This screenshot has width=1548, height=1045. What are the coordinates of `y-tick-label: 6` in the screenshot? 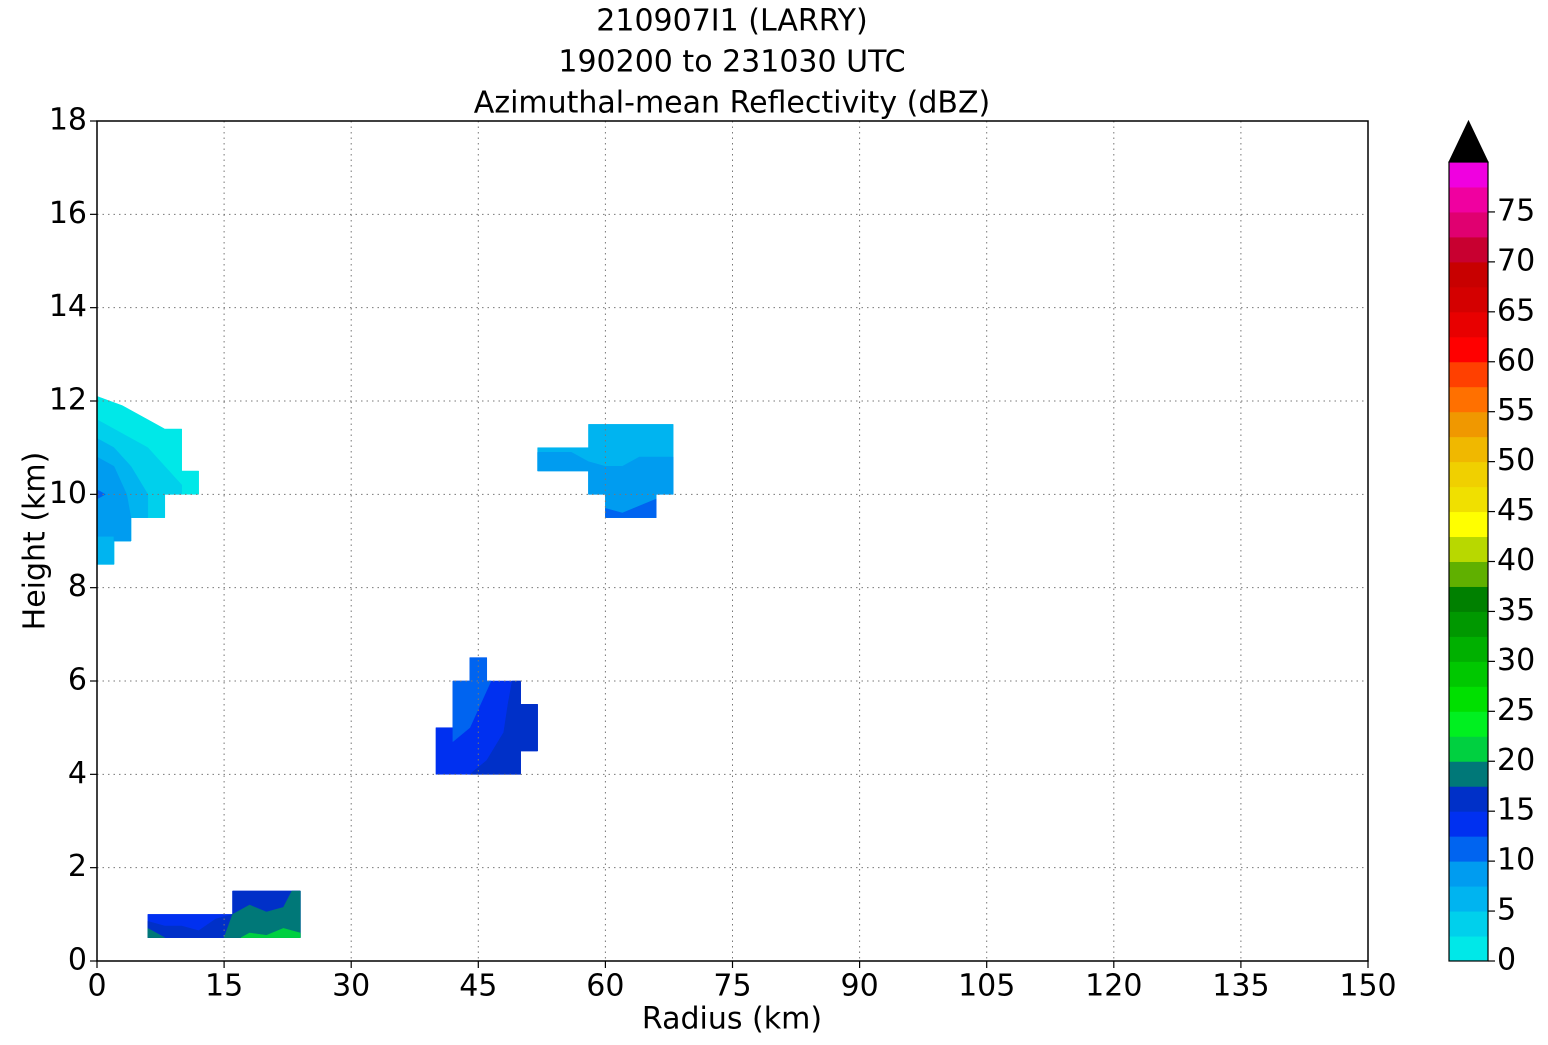 It's located at (77, 680).